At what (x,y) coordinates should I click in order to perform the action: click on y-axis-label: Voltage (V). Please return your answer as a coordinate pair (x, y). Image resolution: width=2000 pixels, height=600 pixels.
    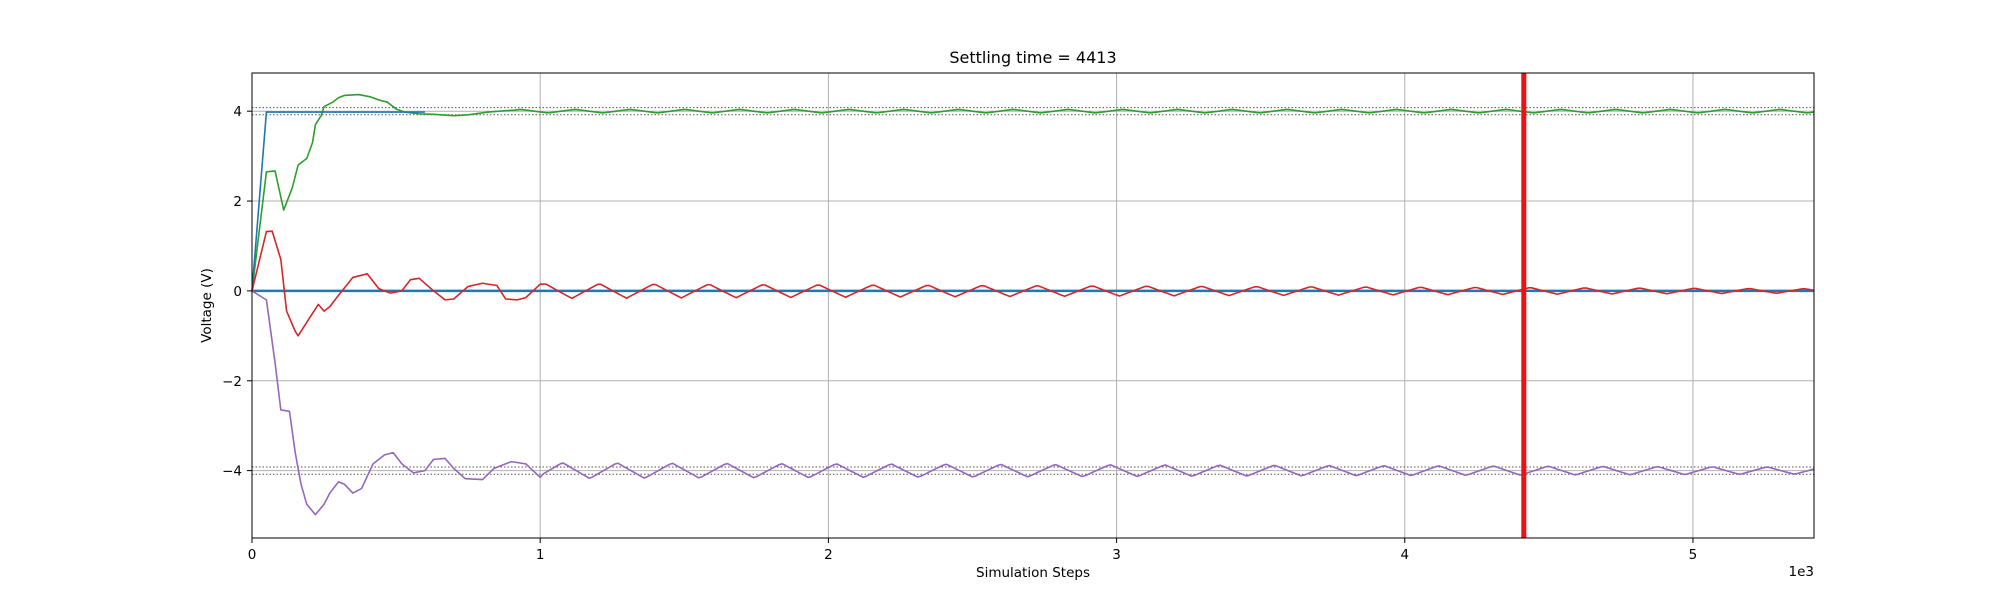
    Looking at the image, I should click on (207, 305).